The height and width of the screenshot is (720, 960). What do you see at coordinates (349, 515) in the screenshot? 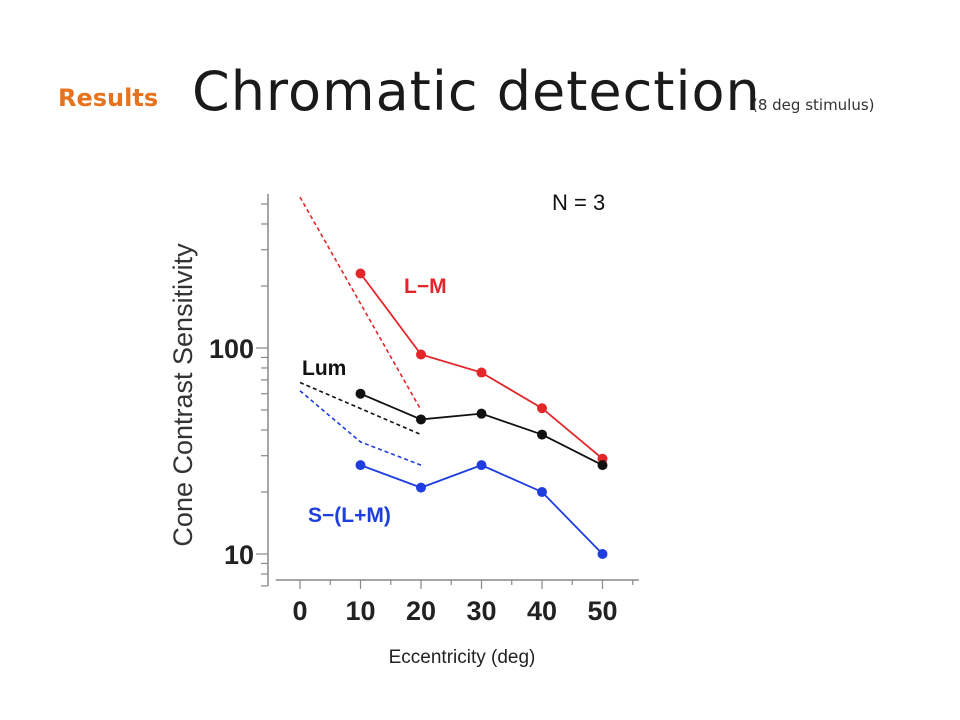
I see `series-label: S−(L+M)` at bounding box center [349, 515].